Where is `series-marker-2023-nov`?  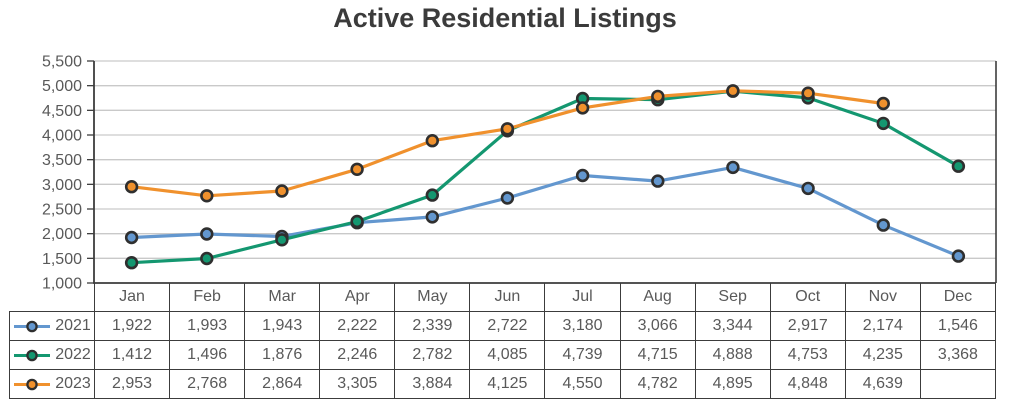 series-marker-2023-nov is located at coordinates (883, 103).